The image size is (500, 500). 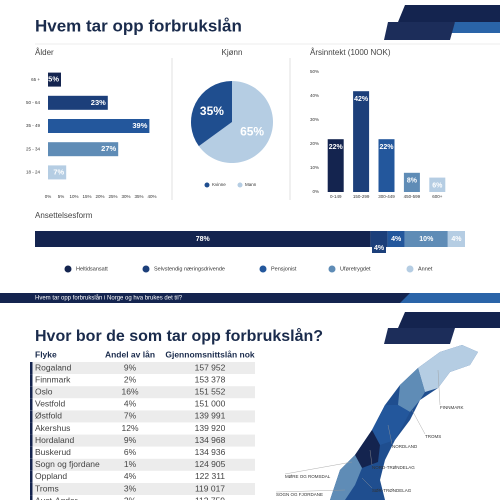 I want to click on data-label: 78%, so click(x=203, y=239).